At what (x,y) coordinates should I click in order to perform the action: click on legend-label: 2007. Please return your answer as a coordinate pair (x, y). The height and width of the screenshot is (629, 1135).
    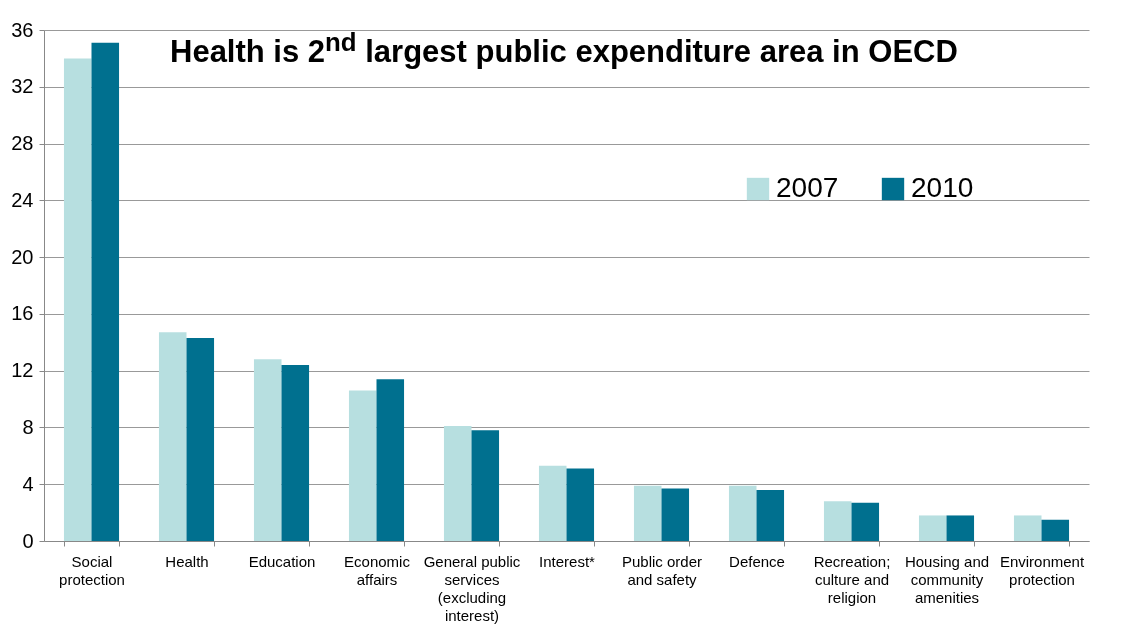
    Looking at the image, I should click on (807, 187).